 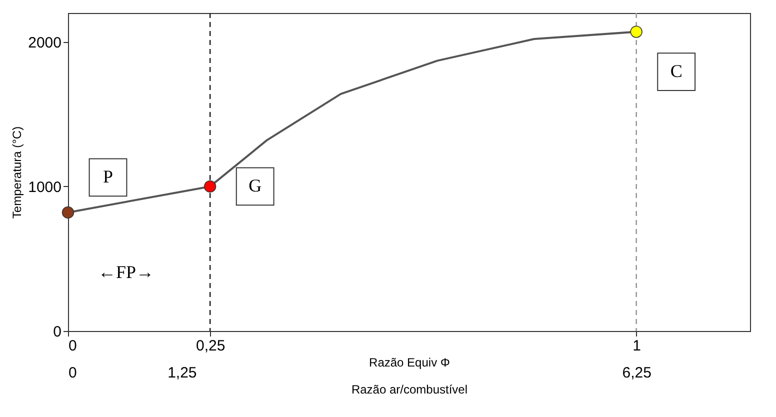 What do you see at coordinates (676, 70) in the screenshot?
I see `annotation: C` at bounding box center [676, 70].